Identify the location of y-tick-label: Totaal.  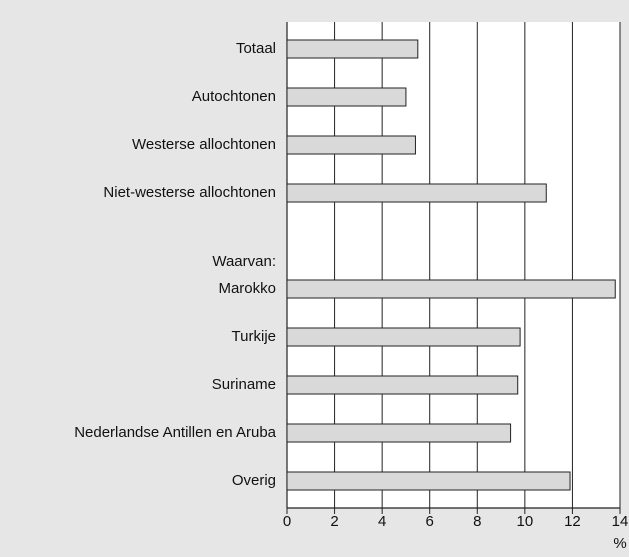
(256, 48).